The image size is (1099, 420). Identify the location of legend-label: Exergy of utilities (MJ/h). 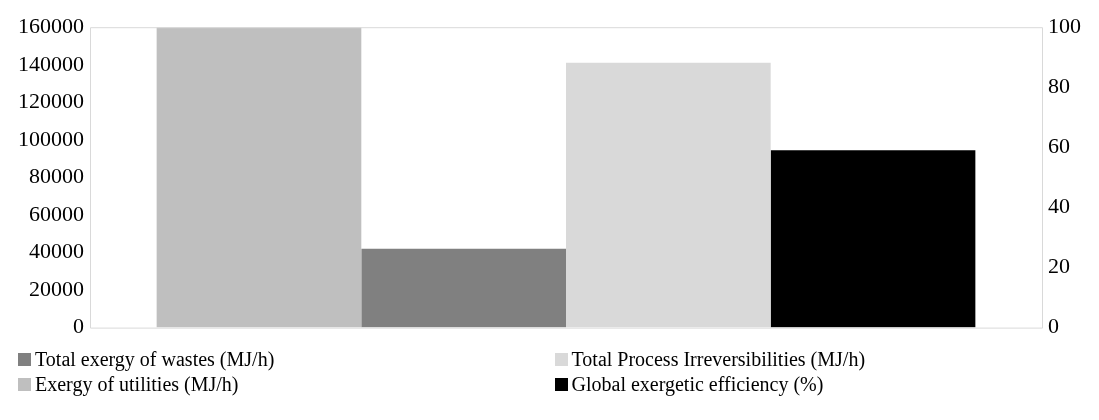
(137, 384).